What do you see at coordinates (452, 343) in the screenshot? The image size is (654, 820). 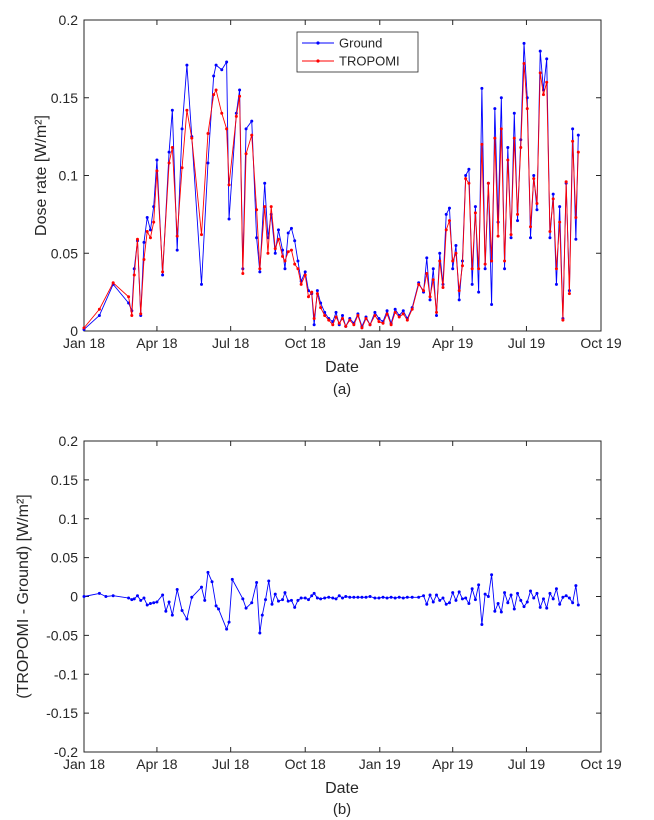 I see `x-tick-label: Apr 19` at bounding box center [452, 343].